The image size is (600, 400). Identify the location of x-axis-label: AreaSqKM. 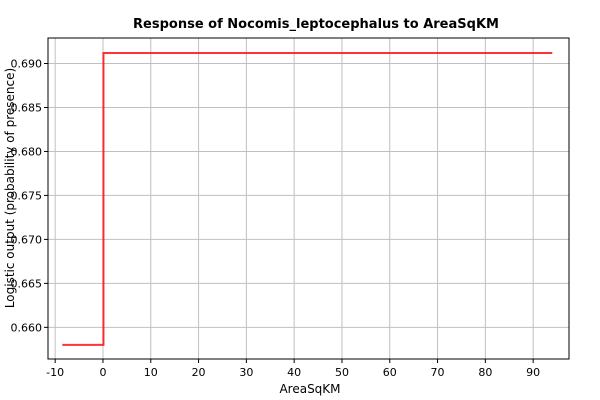
(309, 389).